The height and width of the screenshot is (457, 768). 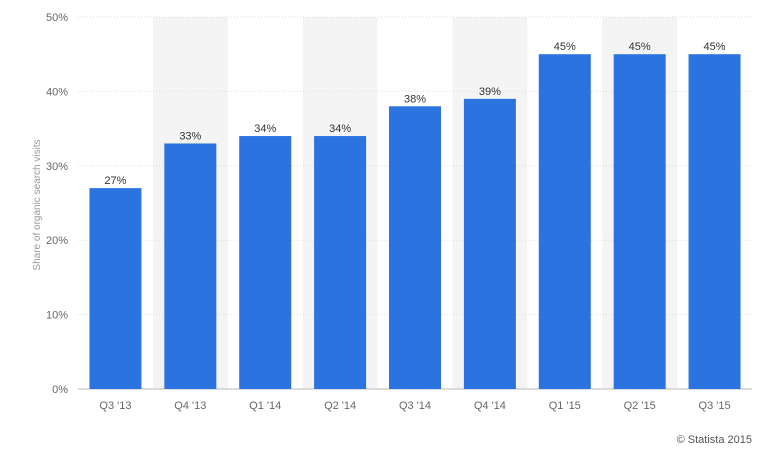 What do you see at coordinates (190, 406) in the screenshot?
I see `x-tick-label: Q4 '13` at bounding box center [190, 406].